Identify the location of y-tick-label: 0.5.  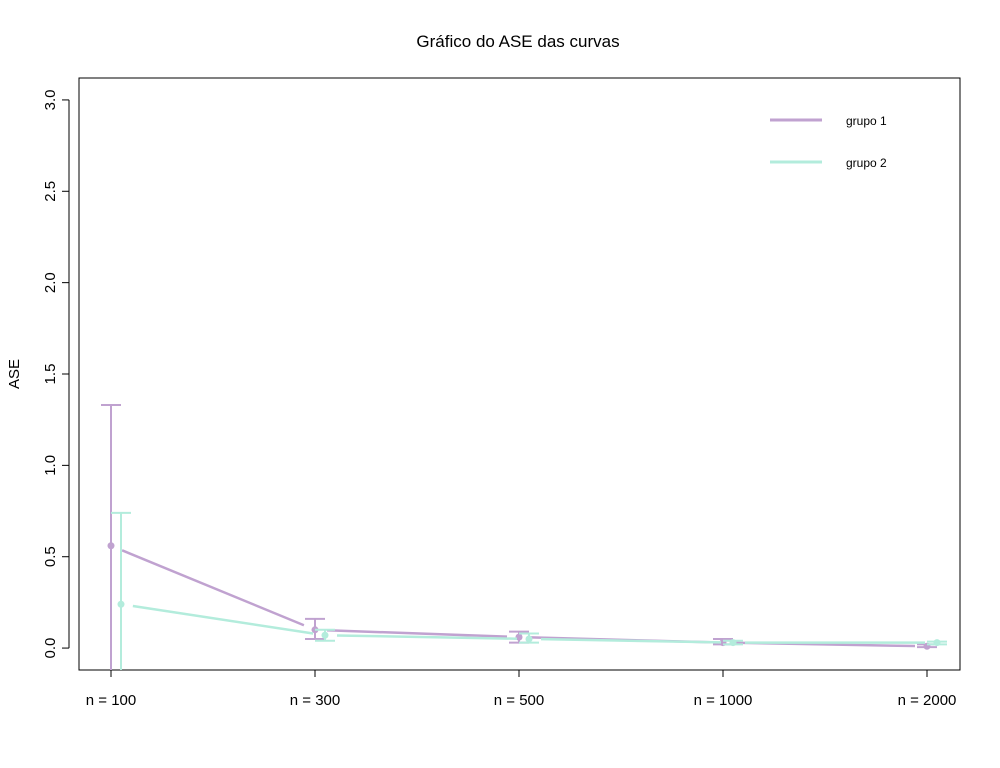
(50, 556).